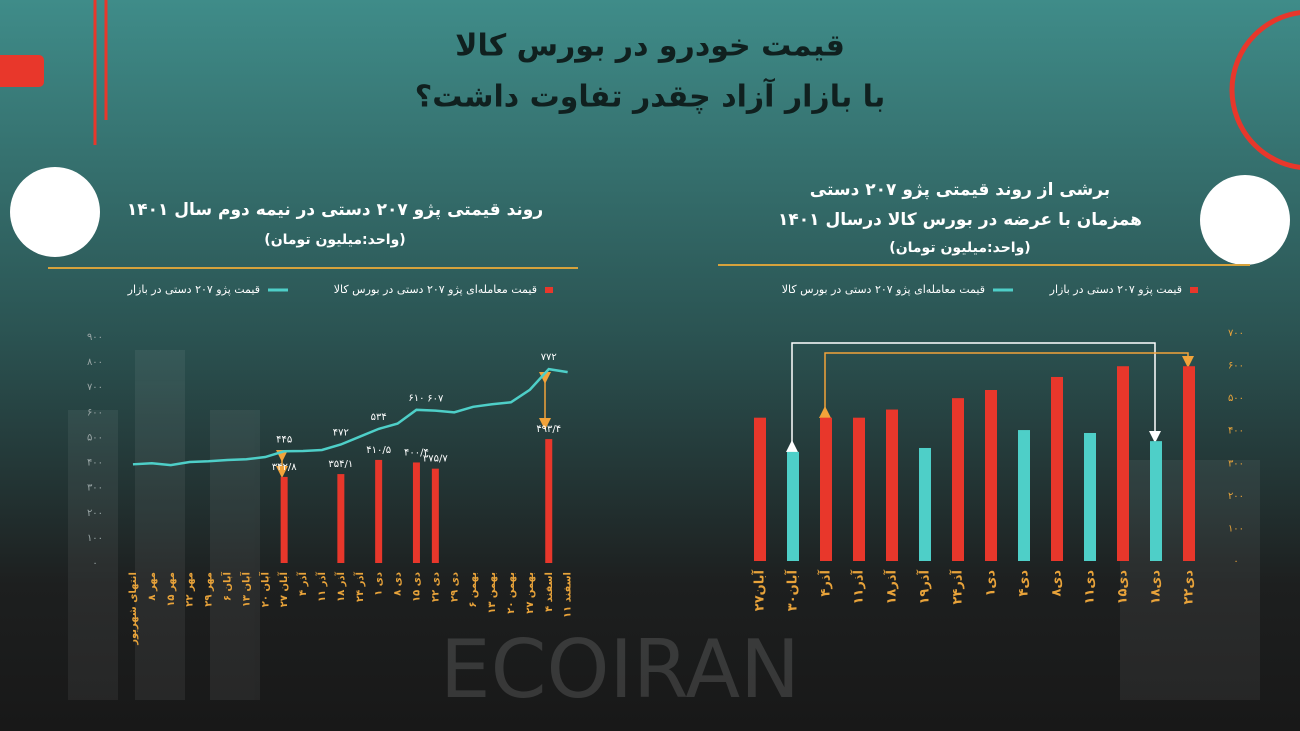 The width and height of the screenshot is (1300, 731). What do you see at coordinates (283, 589) in the screenshot?
I see `x-tick-label: ۲۷ آبان` at bounding box center [283, 589].